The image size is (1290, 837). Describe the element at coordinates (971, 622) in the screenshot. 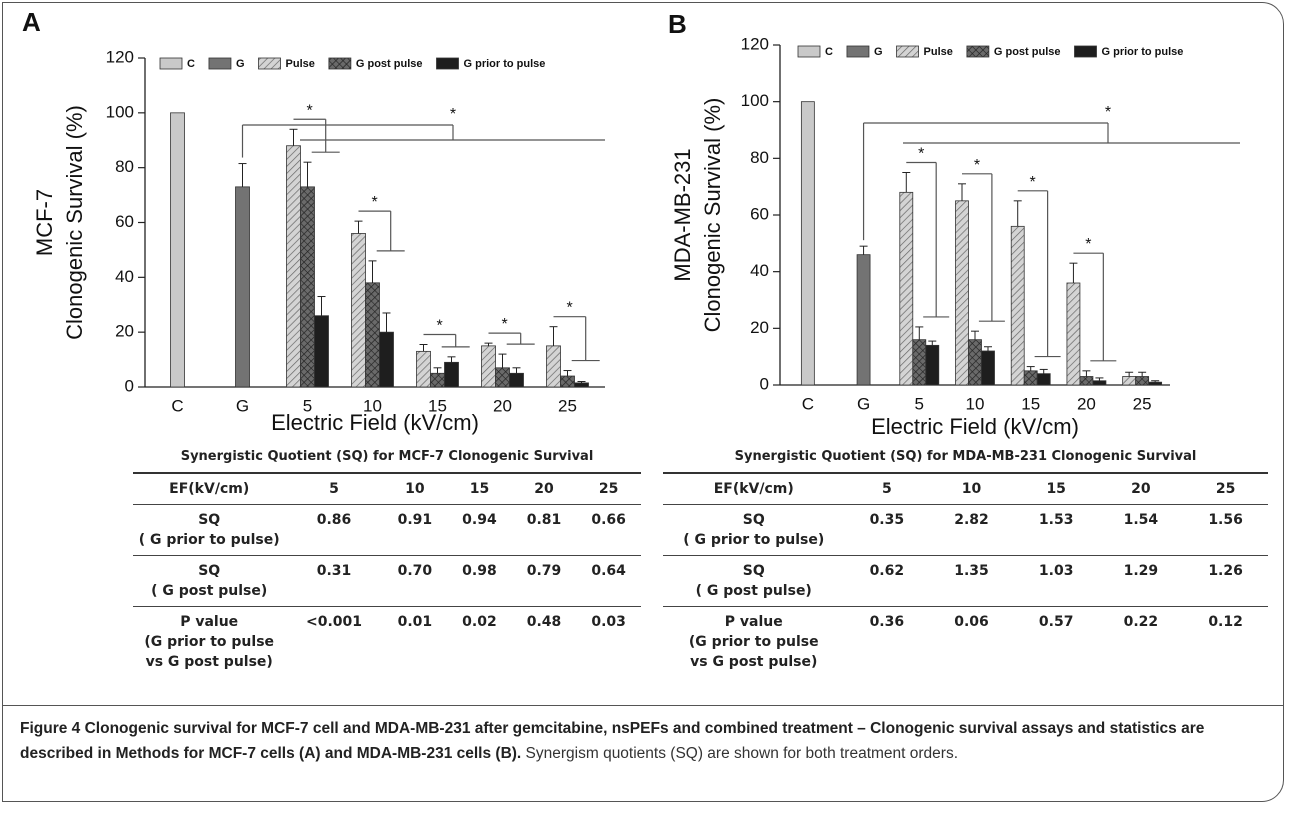

I see `table-cell: 0.06` at that location.